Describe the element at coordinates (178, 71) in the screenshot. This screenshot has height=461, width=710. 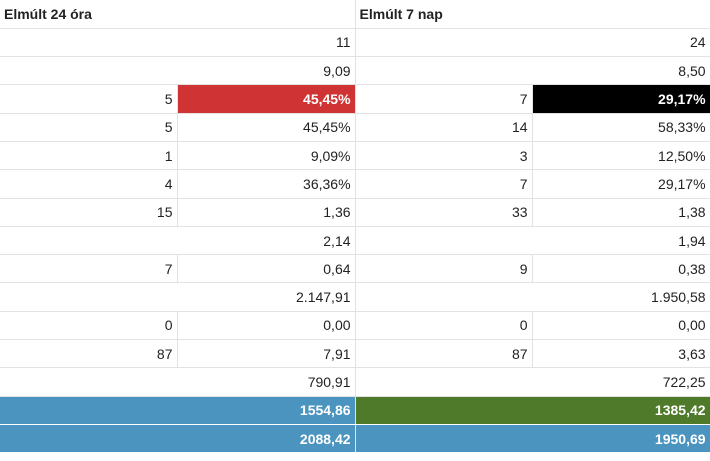
I see `cell: 9,09` at that location.